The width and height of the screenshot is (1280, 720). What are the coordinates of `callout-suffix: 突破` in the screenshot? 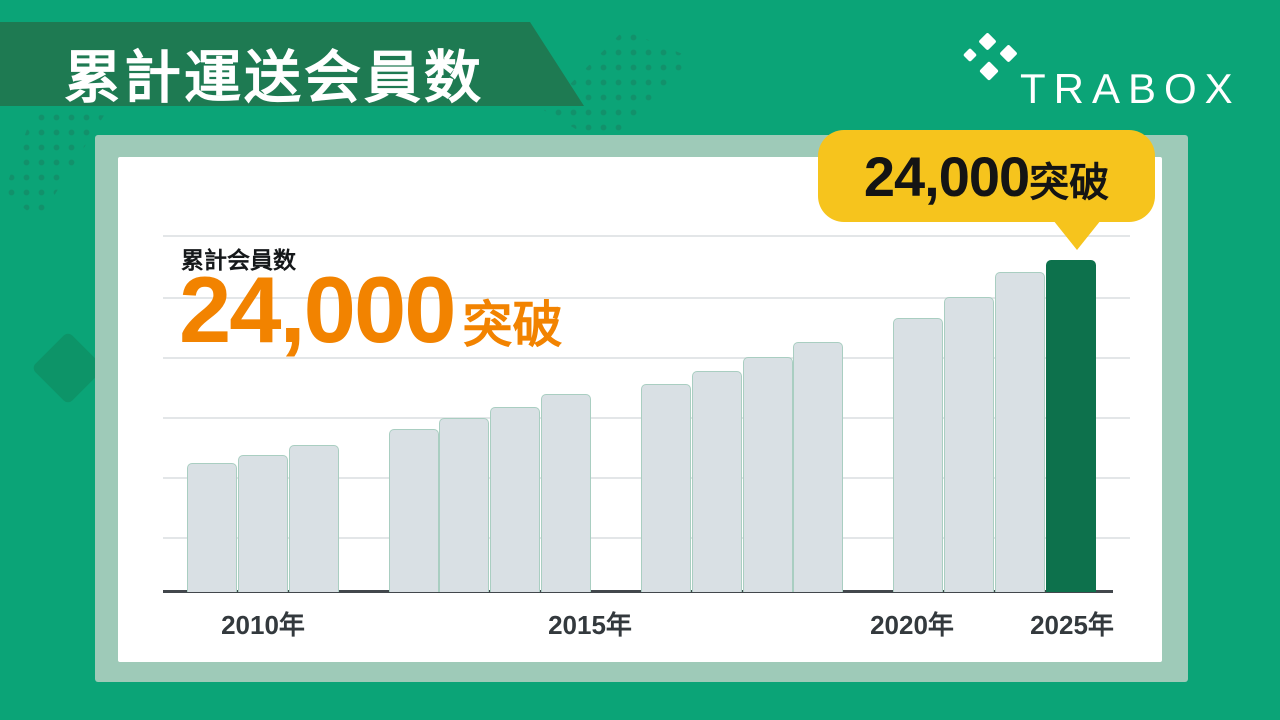 It's located at (1069, 182).